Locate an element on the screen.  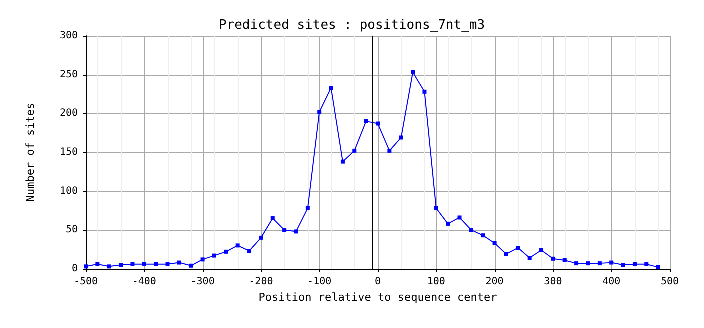
x-tick-label: 200 is located at coordinates (495, 282).